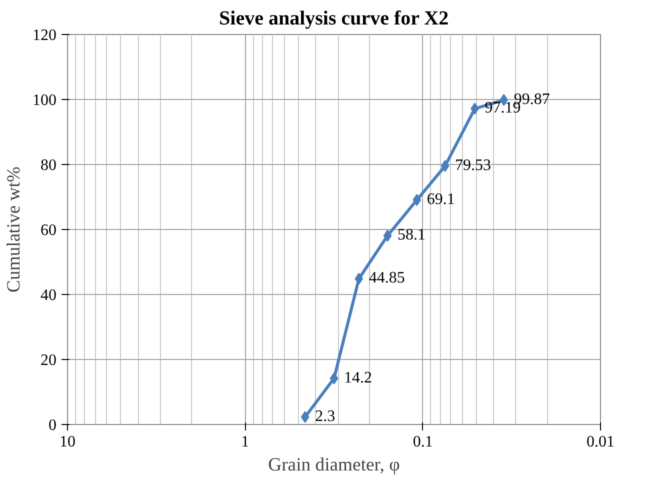 Image resolution: width=645 pixels, height=482 pixels. Describe the element at coordinates (48, 165) in the screenshot. I see `y-tick-label: 80` at that location.